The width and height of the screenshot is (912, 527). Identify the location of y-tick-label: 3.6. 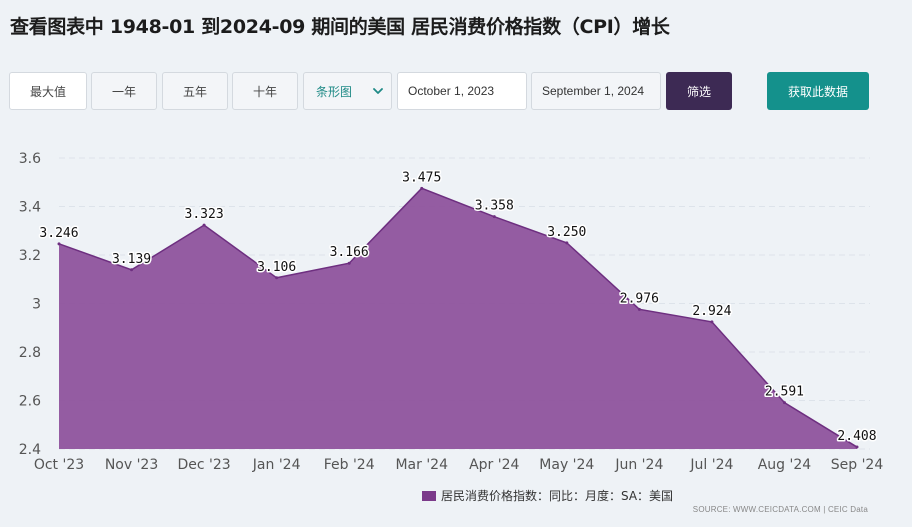
(30, 159).